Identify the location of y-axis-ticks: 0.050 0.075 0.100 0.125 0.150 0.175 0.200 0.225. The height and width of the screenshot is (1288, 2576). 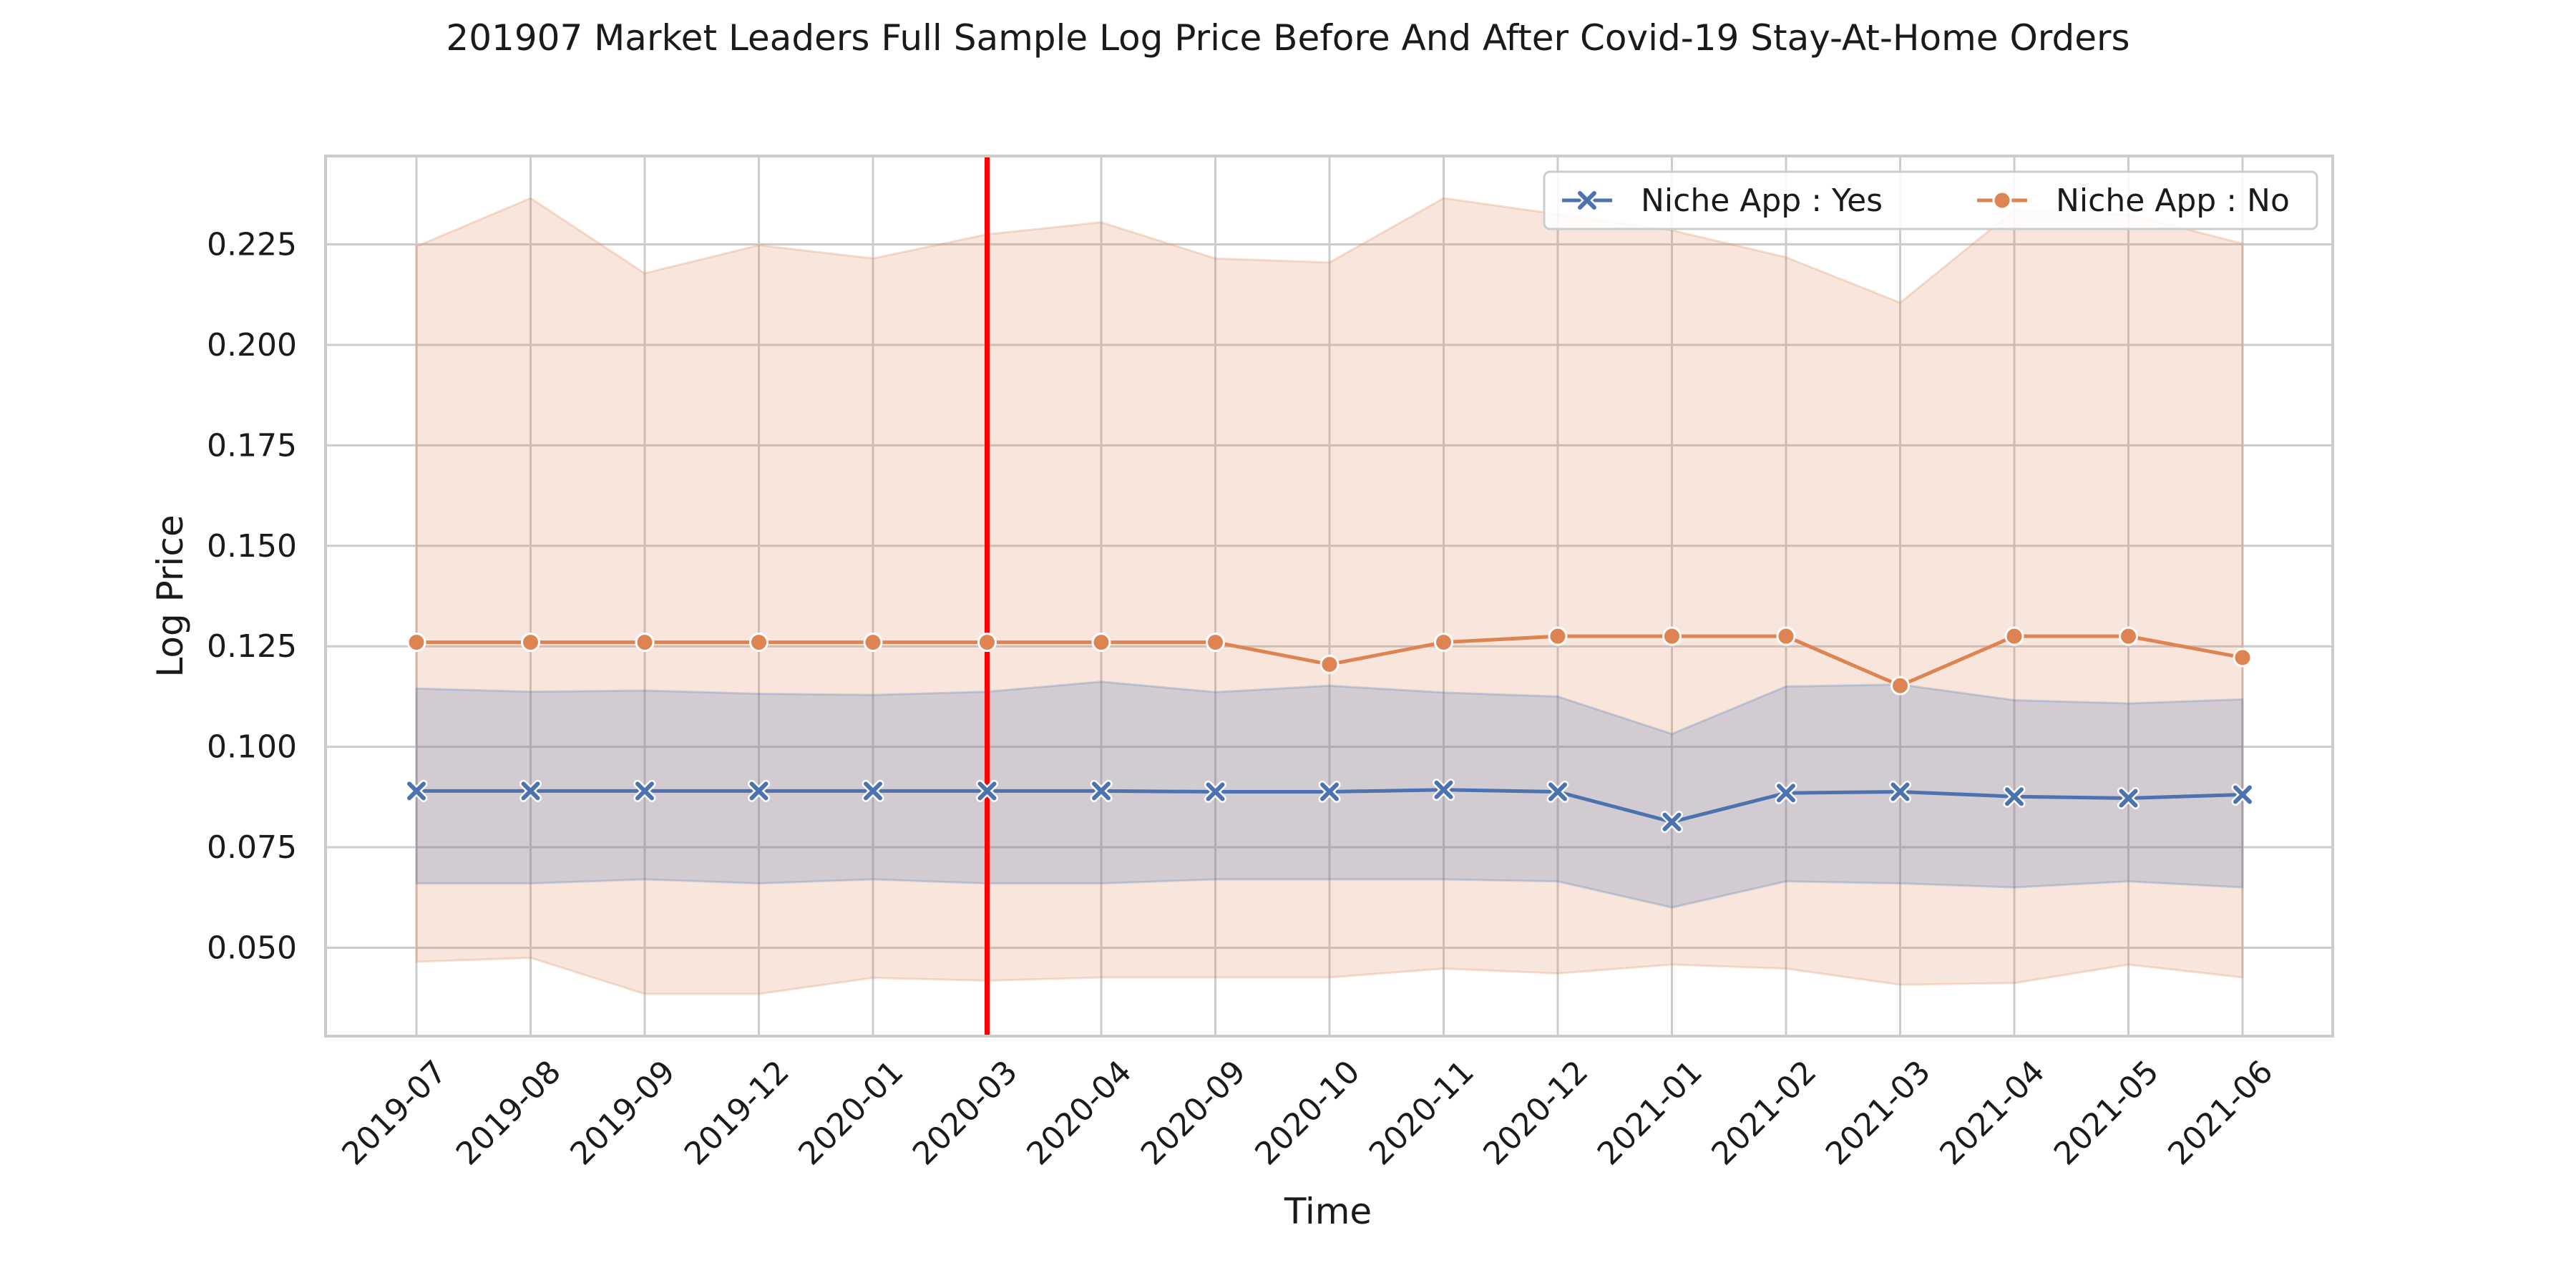
(252, 597).